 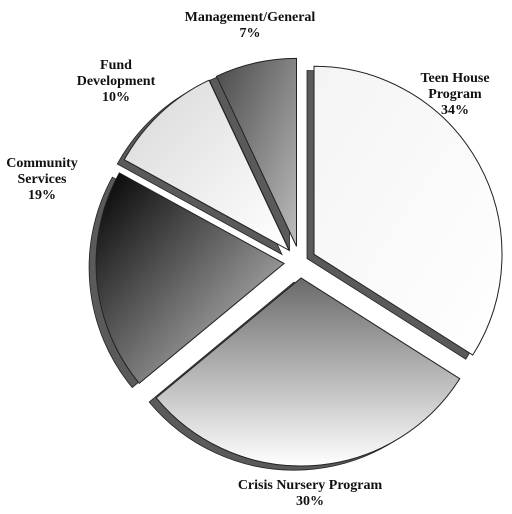 I want to click on slice-label: Crisis Nursery Program 30%, so click(x=310, y=494).